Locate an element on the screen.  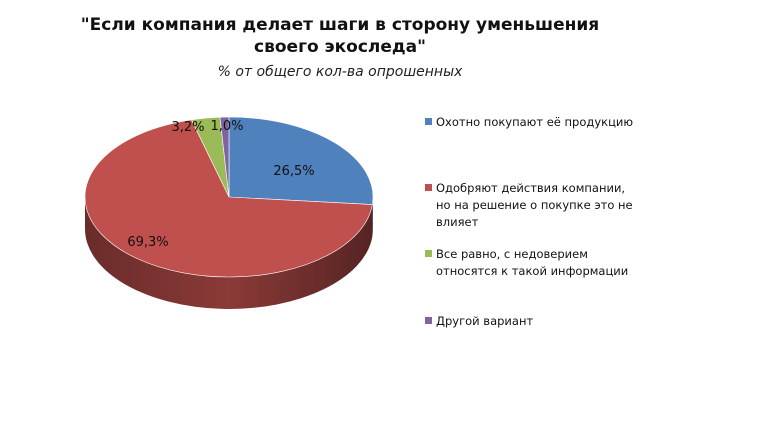
legend-item-eager-buyers: Охотно покупают её продукцию is located at coordinates (540, 122).